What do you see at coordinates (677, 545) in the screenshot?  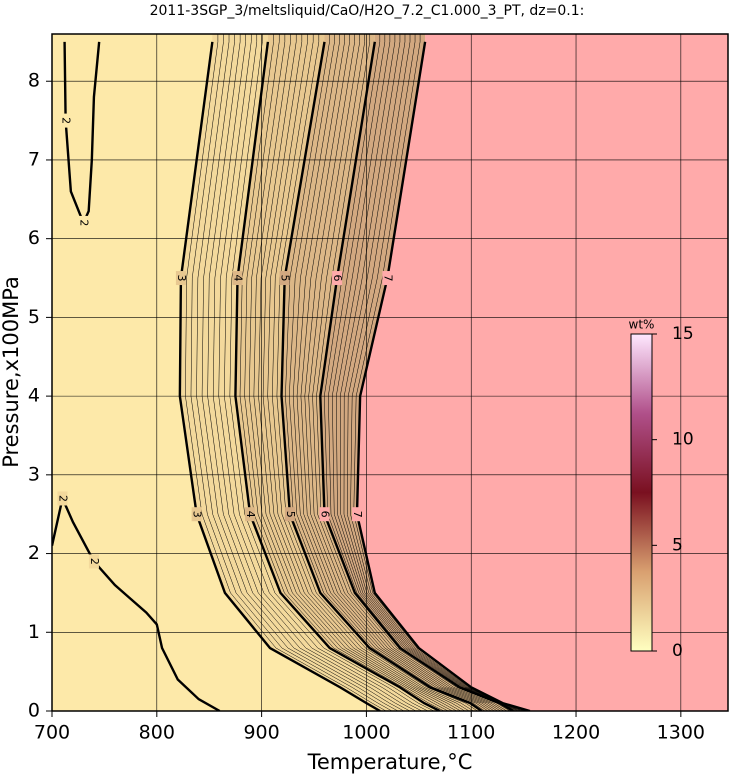 I see `colorbar-tick-label: 5` at bounding box center [677, 545].